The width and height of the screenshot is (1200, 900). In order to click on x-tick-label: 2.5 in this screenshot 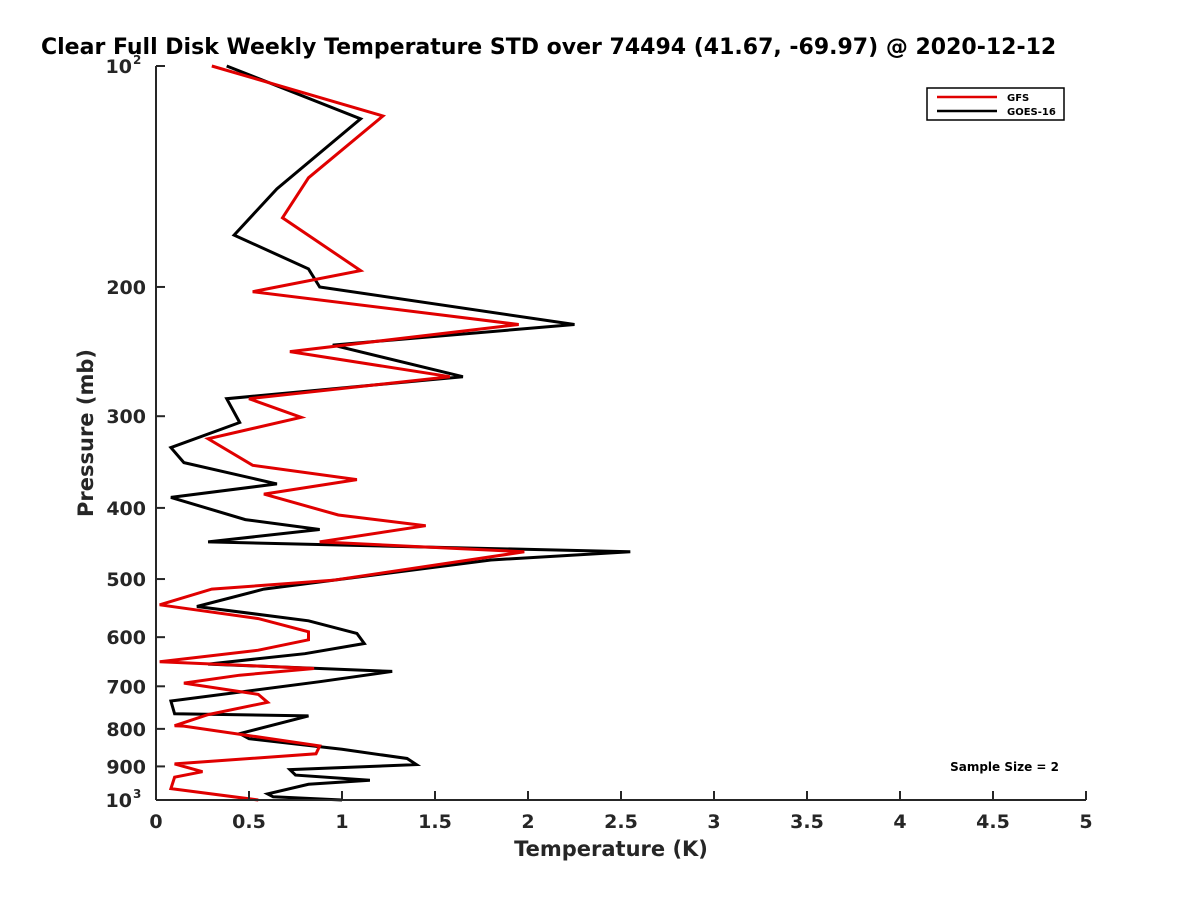, I will do `click(621, 822)`.